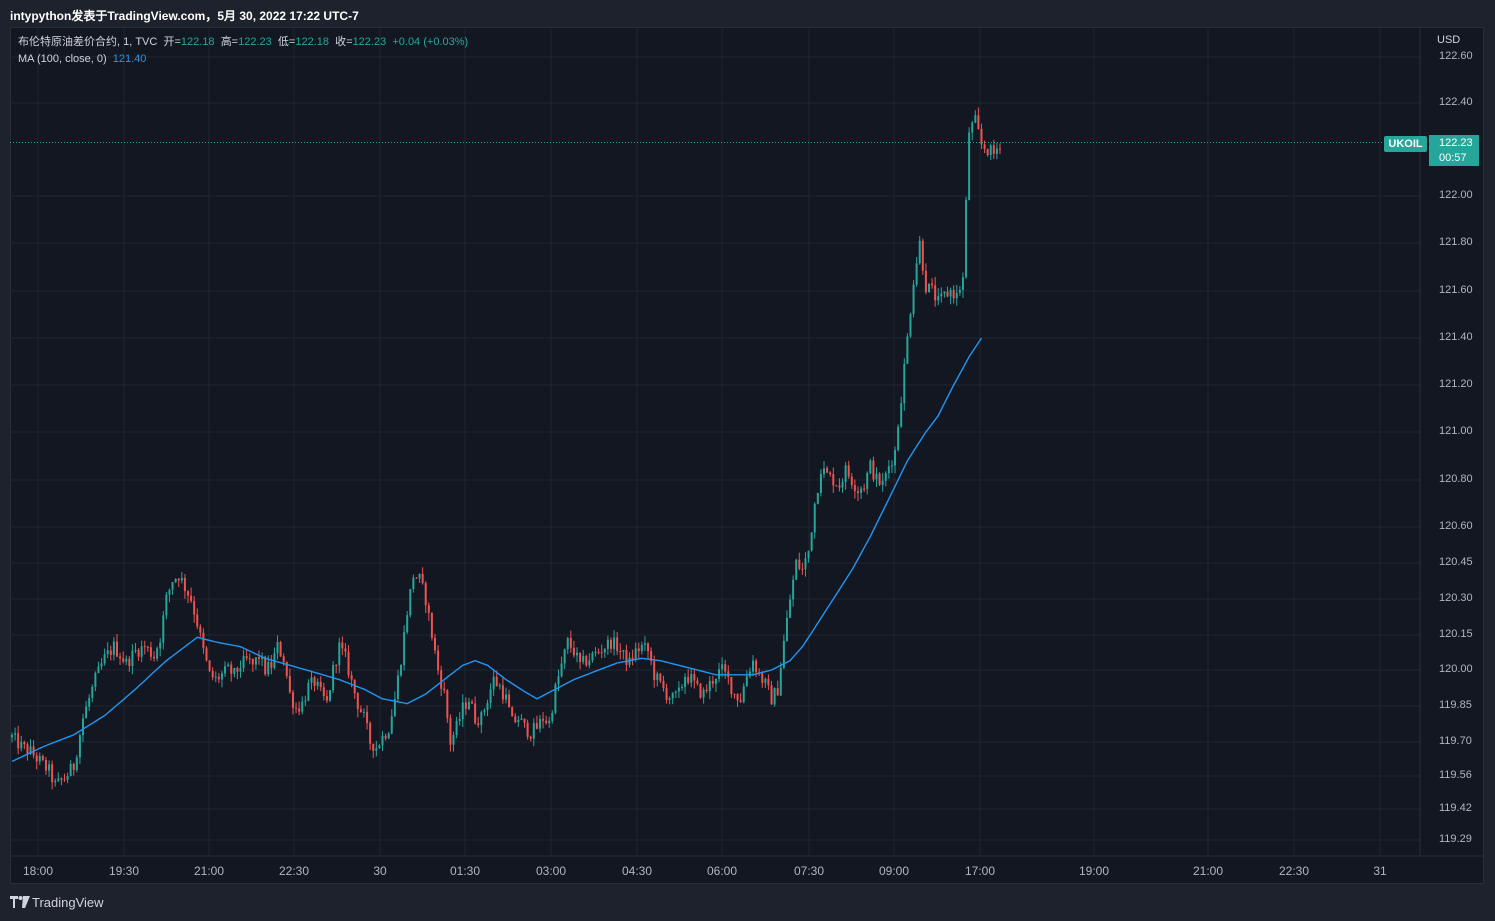 Image resolution: width=1495 pixels, height=921 pixels. I want to click on open-value: 122.18, so click(197, 42).